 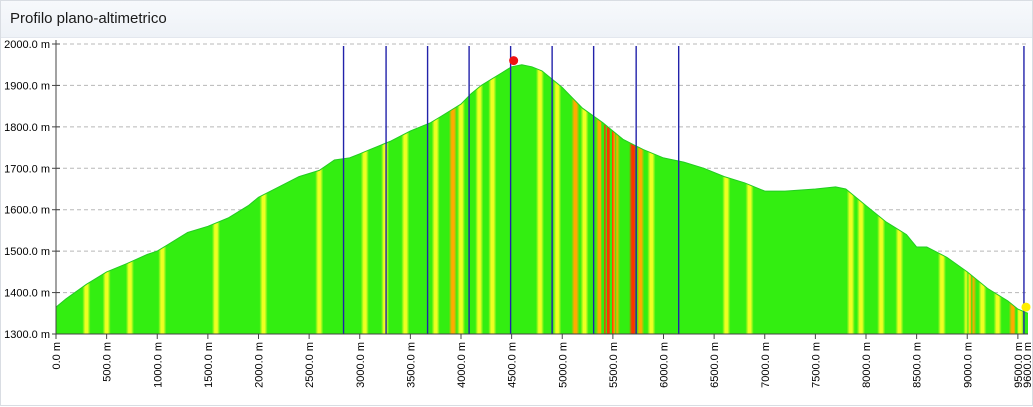 I want to click on peak-point, so click(x=514, y=61).